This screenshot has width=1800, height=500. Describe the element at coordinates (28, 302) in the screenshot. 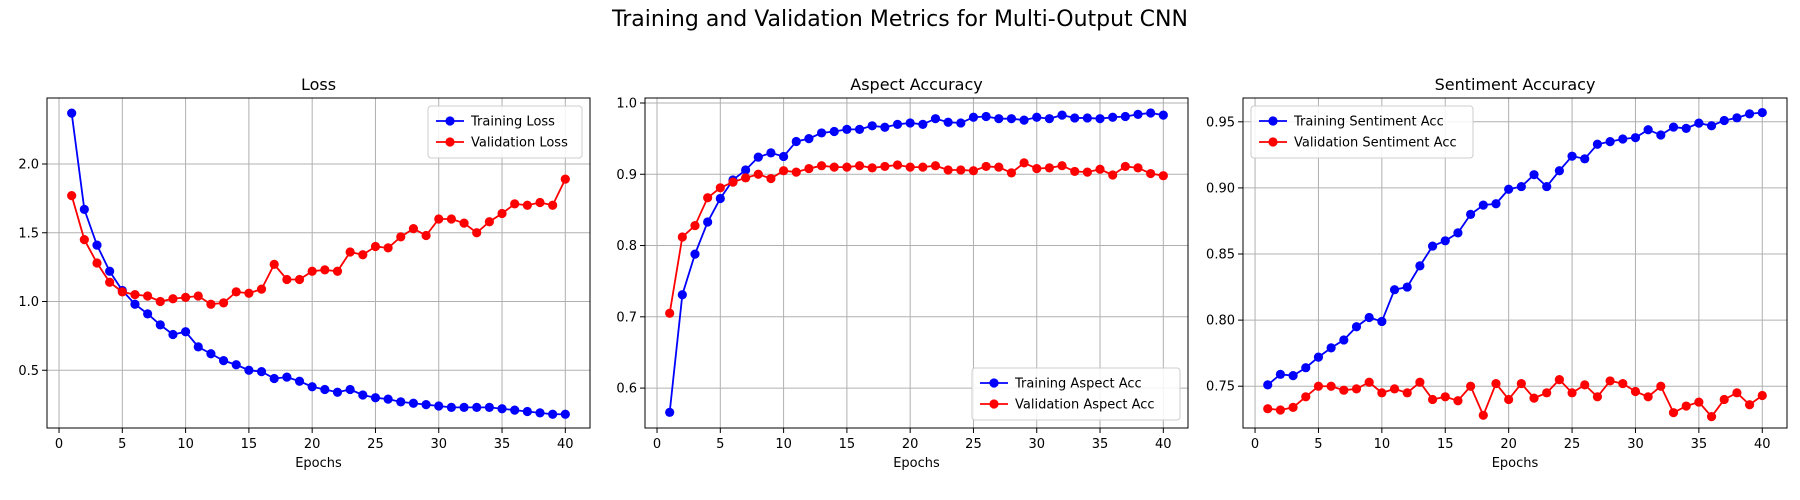

I see `y-tick-label-1: 1.0` at that location.